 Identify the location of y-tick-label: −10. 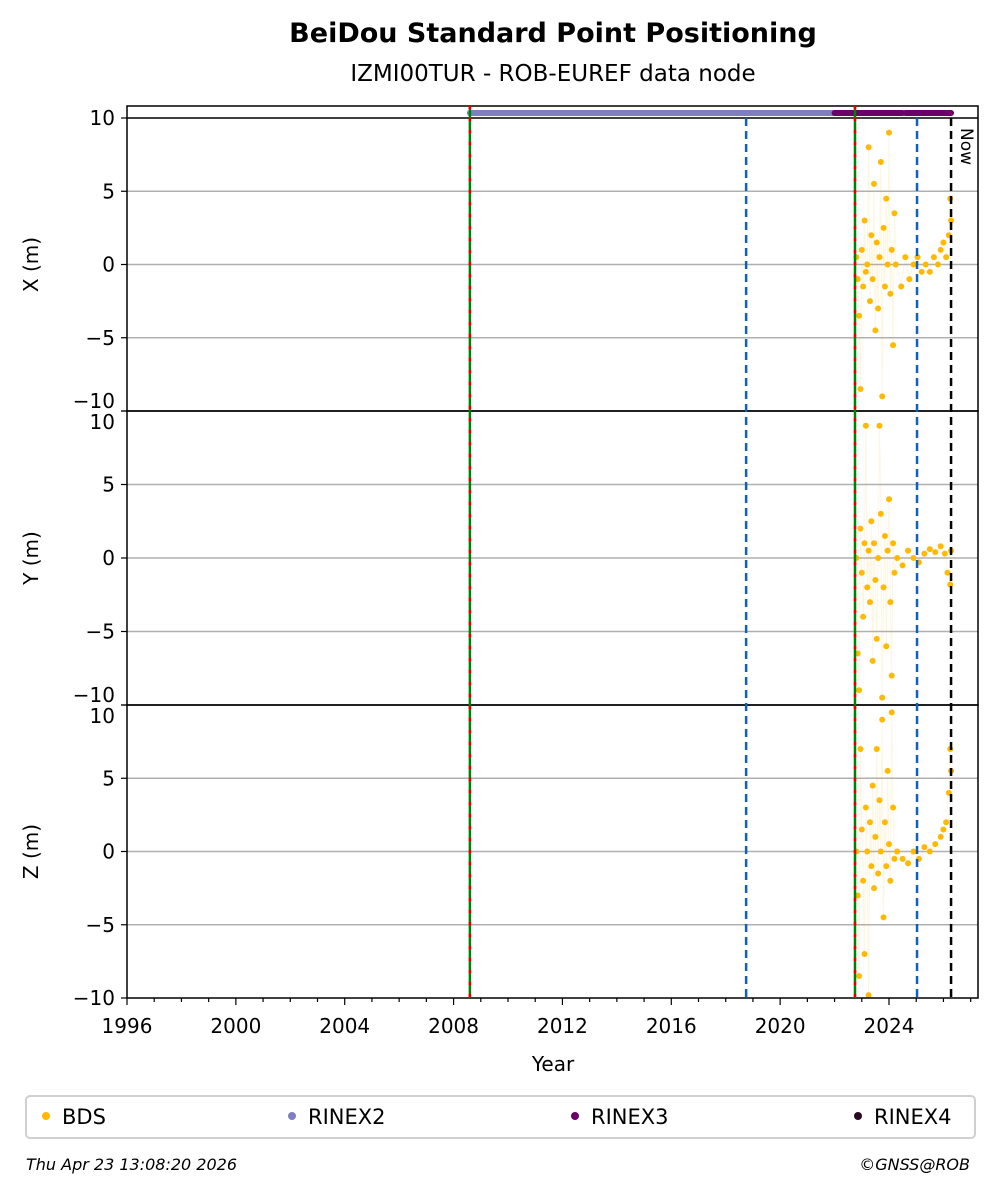
(94, 998).